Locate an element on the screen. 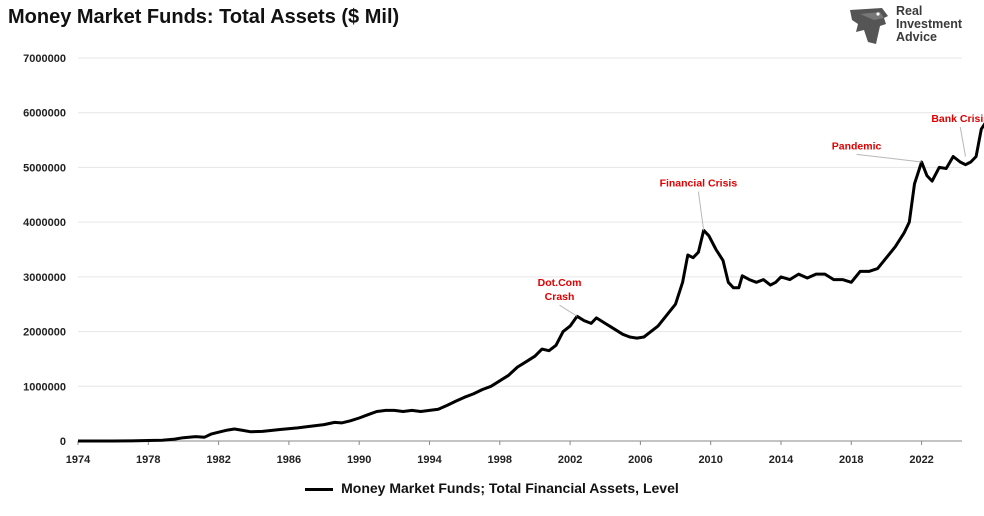  x-tick-label: 2010 is located at coordinates (710, 460).